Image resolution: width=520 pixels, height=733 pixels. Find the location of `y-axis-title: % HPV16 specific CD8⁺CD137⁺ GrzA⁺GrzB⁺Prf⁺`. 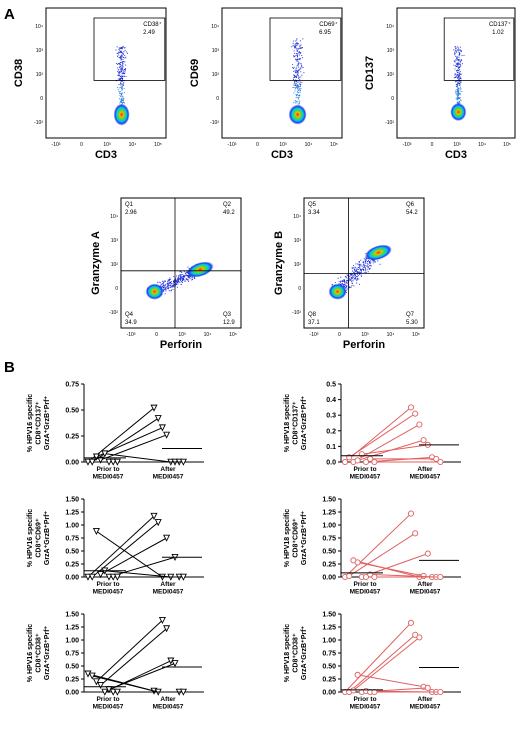

y-axis-title: % HPV16 specific CD8⁺CD137⁺ GrzA⁺GrzB⁺Prf⁺ is located at coordinates (39, 423).